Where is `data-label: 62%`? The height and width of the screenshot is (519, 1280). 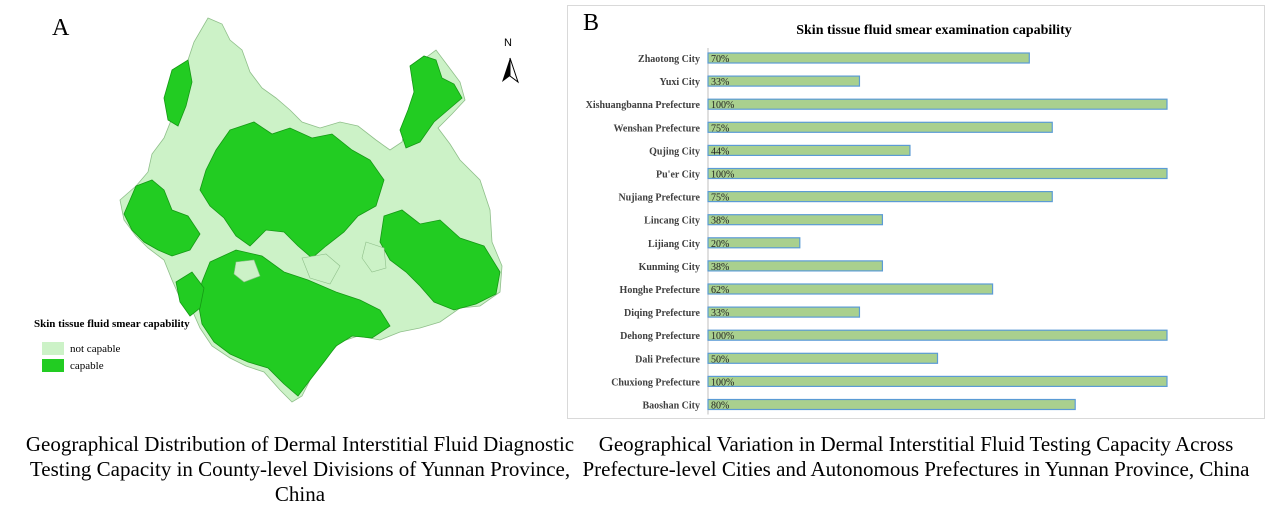 data-label: 62% is located at coordinates (720, 290).